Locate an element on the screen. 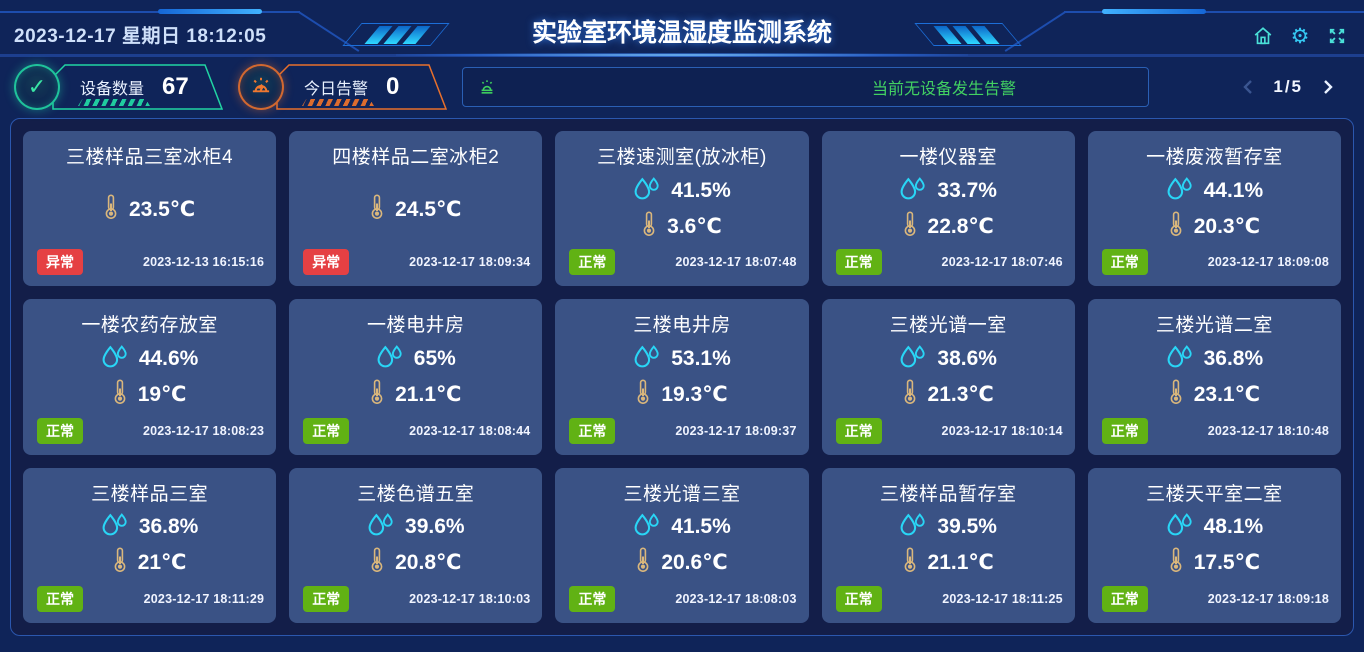 The image size is (1364, 652). card-footer: 正常 2023-12-17 18:08:03 is located at coordinates (681, 604).